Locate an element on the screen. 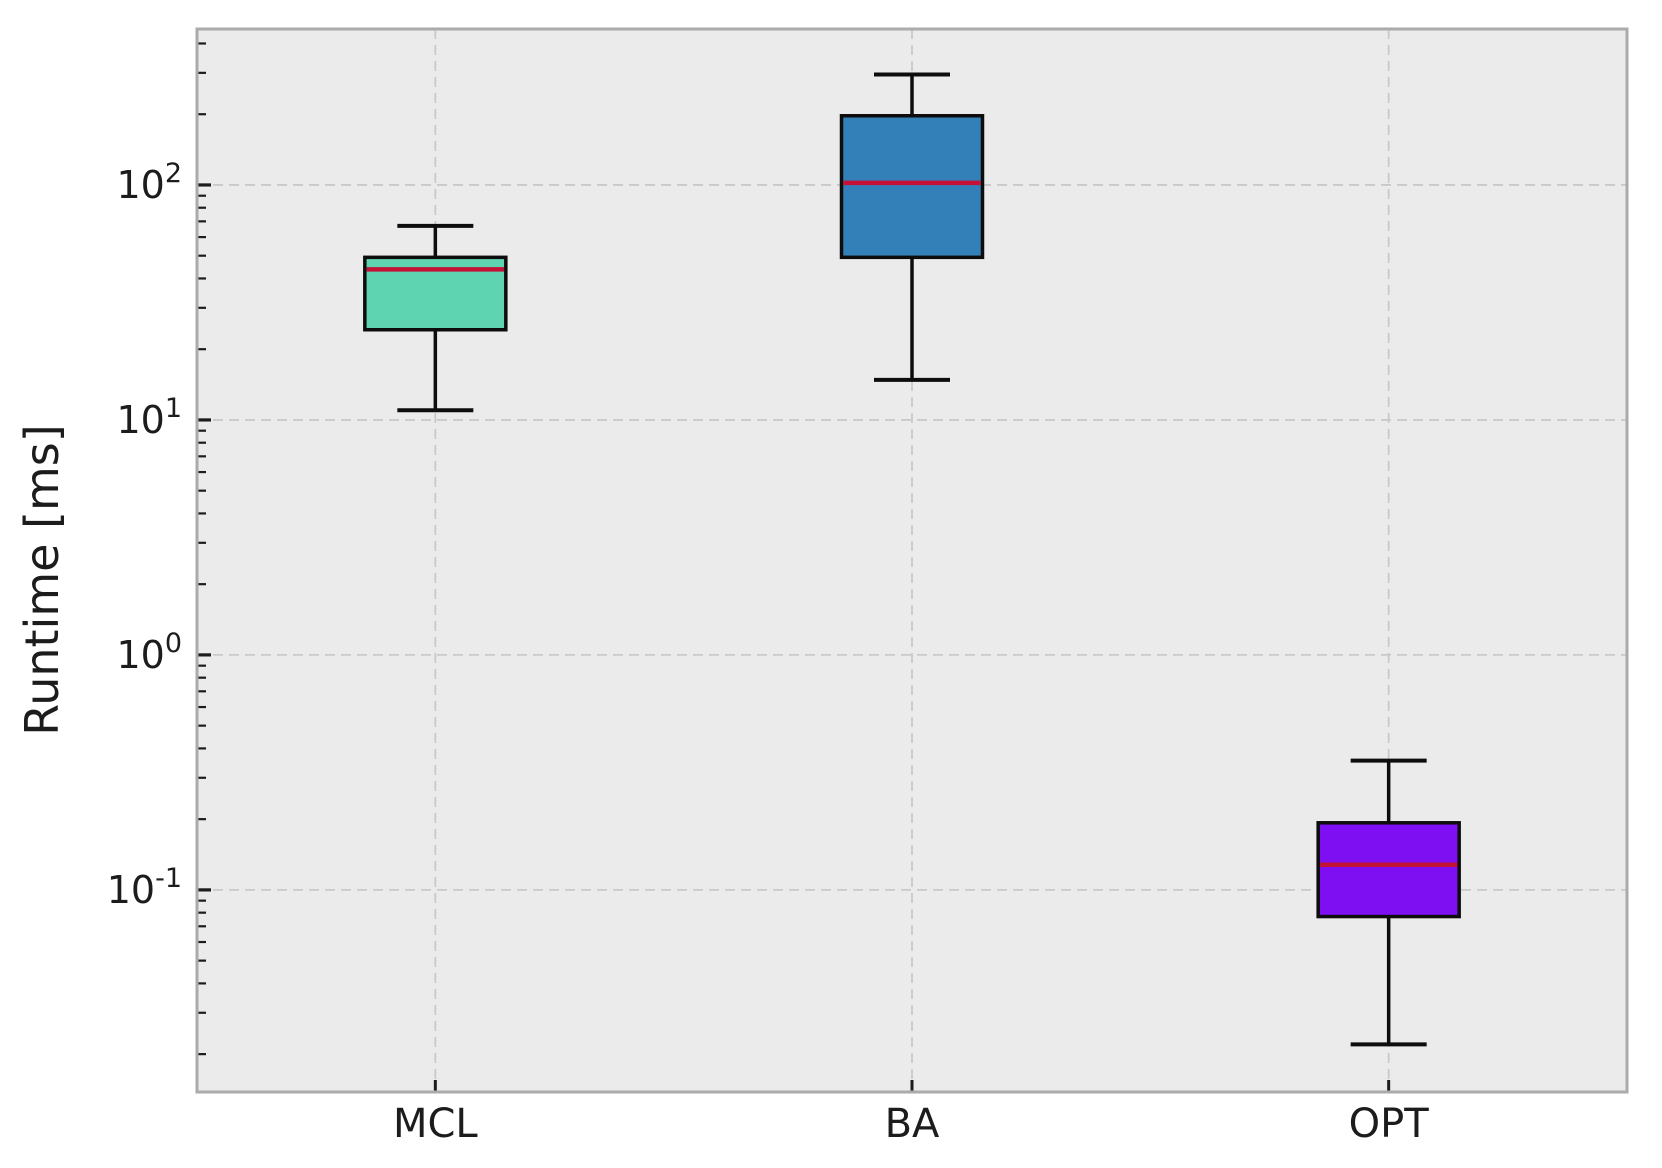 The height and width of the screenshot is (1168, 1662). x-axis-tick-label-ba: BA is located at coordinates (912, 1124).